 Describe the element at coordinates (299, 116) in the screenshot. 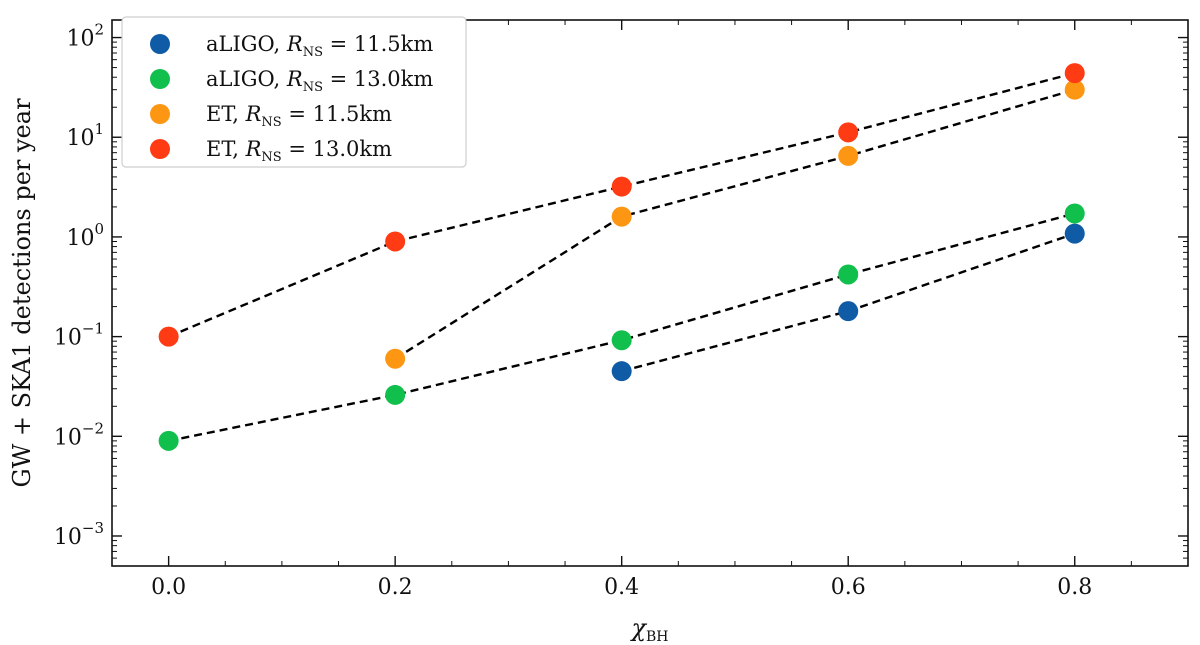

I see `legend-label: ET, RNS = 11.5km` at that location.